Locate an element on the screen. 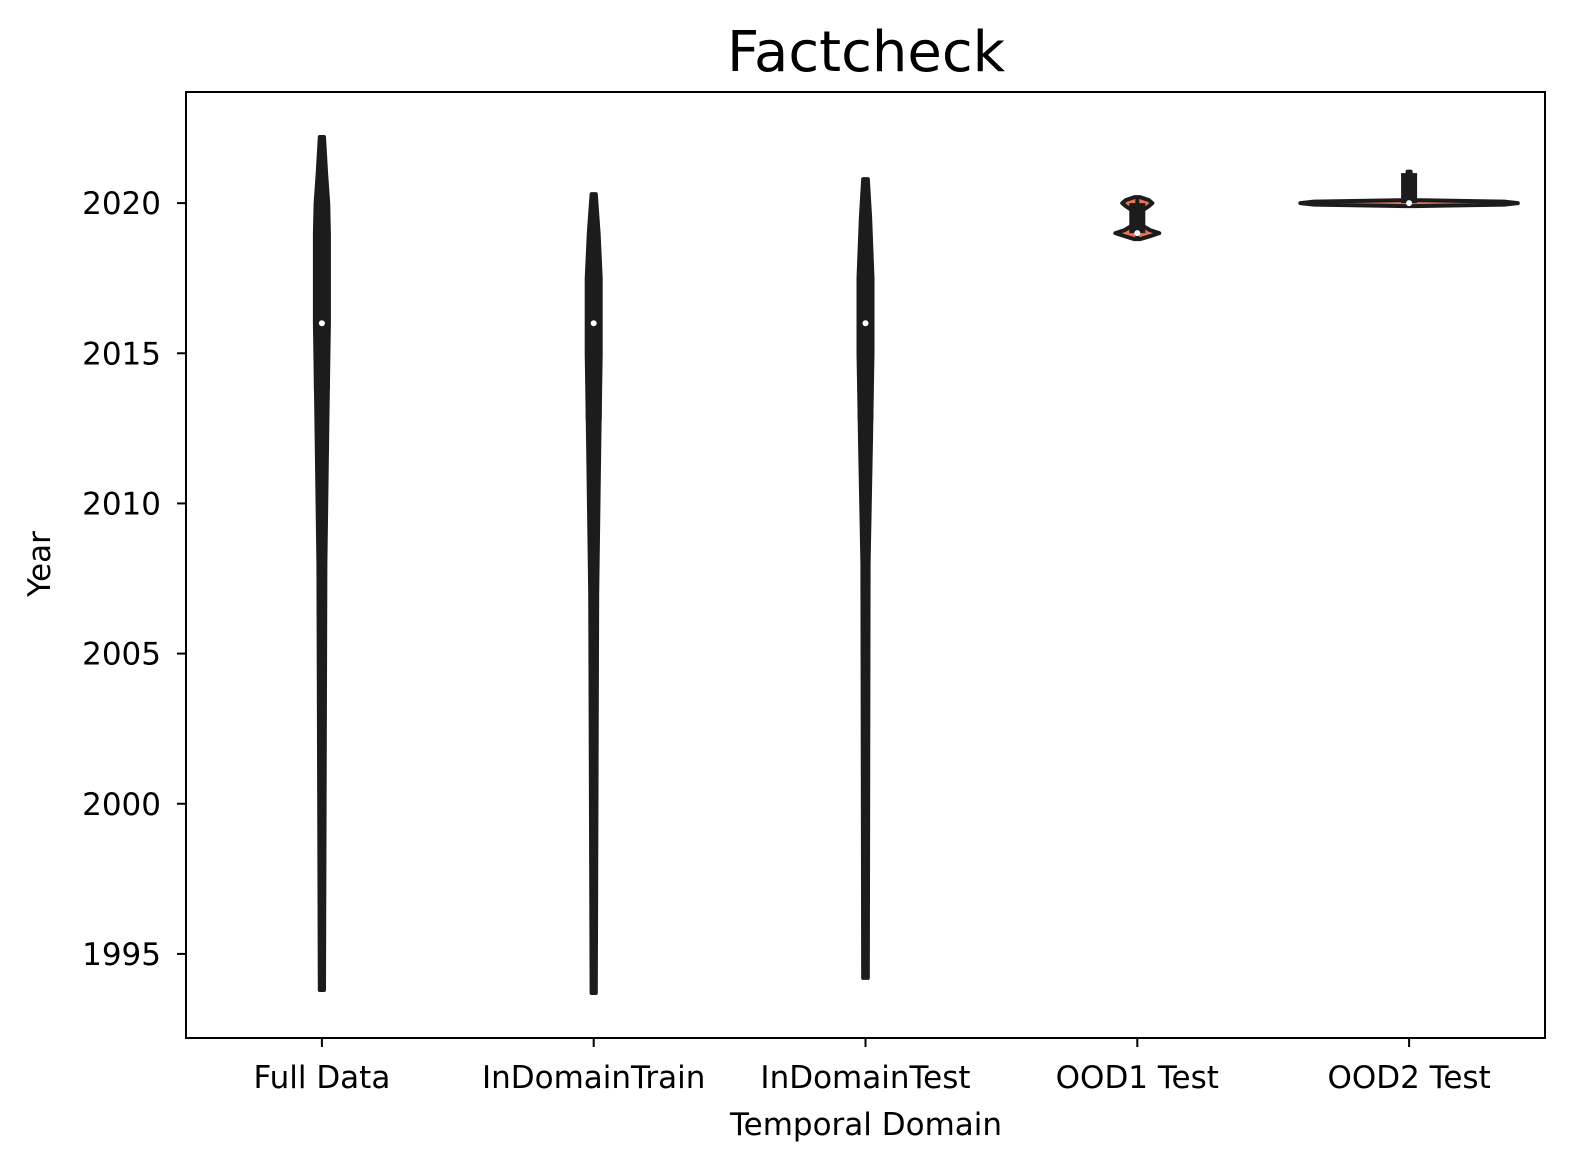 Image resolution: width=1573 pixels, height=1172 pixels. x-tick-label: InDomainTest is located at coordinates (865, 1078).